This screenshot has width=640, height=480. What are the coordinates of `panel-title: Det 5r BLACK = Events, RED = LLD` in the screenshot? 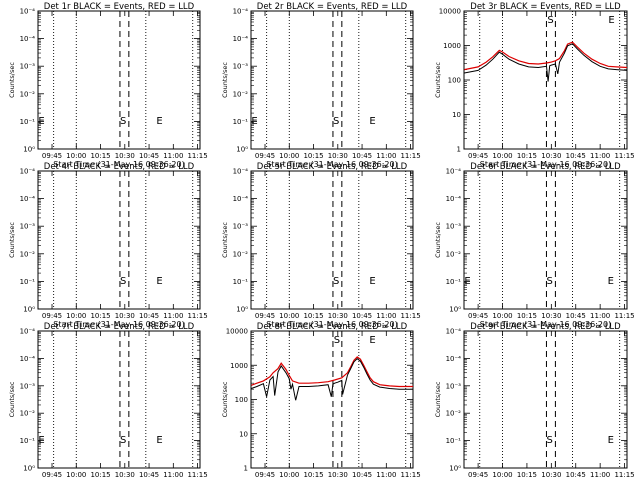 It's located at (332, 167).